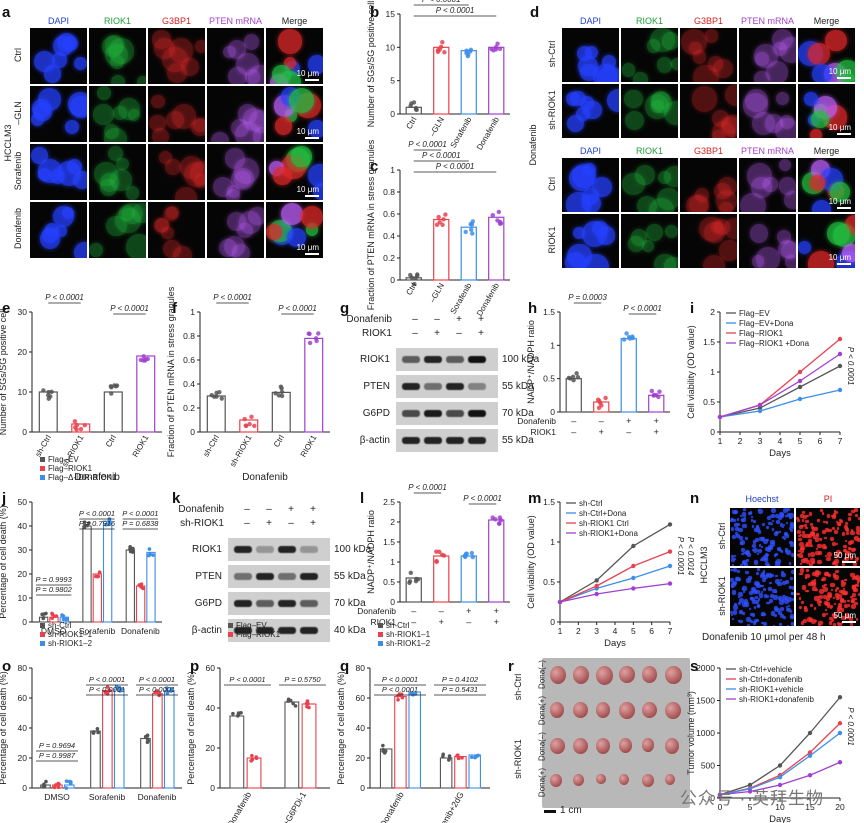  Describe the element at coordinates (313, 523) in the screenshot. I see `treatment-sign: +` at that location.